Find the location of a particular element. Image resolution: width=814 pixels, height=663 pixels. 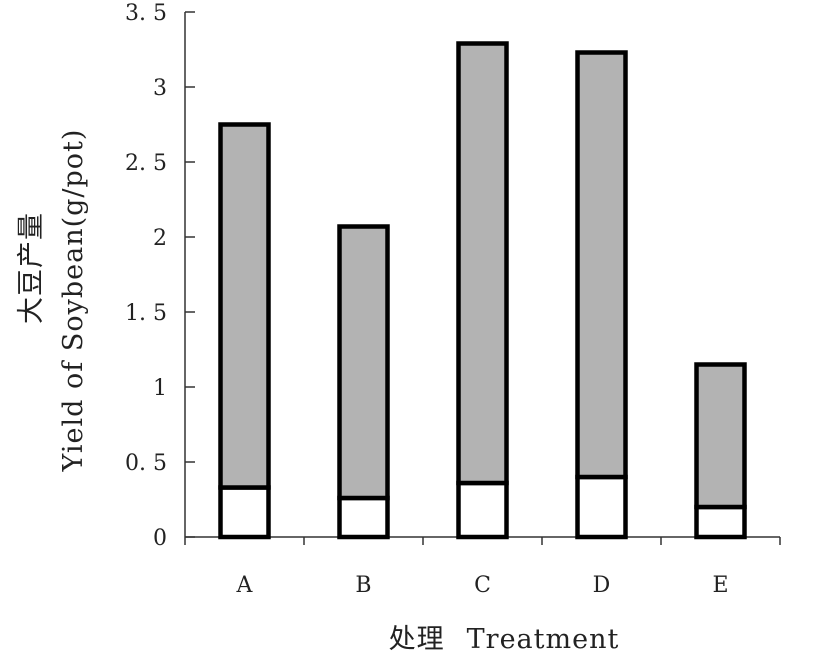

bar-B-upper is located at coordinates (363, 362).